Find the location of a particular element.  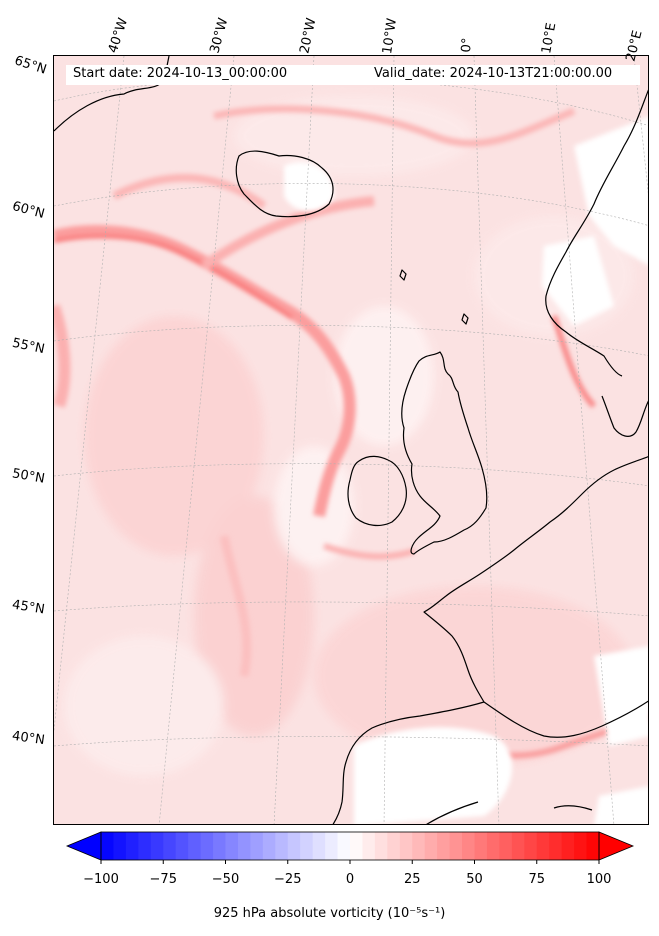

colorbar-min-extend is located at coordinates (83, 846).